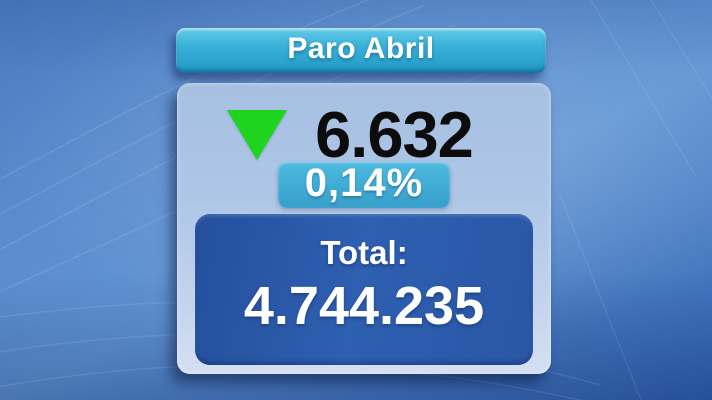 The image size is (712, 400). Describe the element at coordinates (394, 134) in the screenshot. I see `change-value: 6.632` at that location.